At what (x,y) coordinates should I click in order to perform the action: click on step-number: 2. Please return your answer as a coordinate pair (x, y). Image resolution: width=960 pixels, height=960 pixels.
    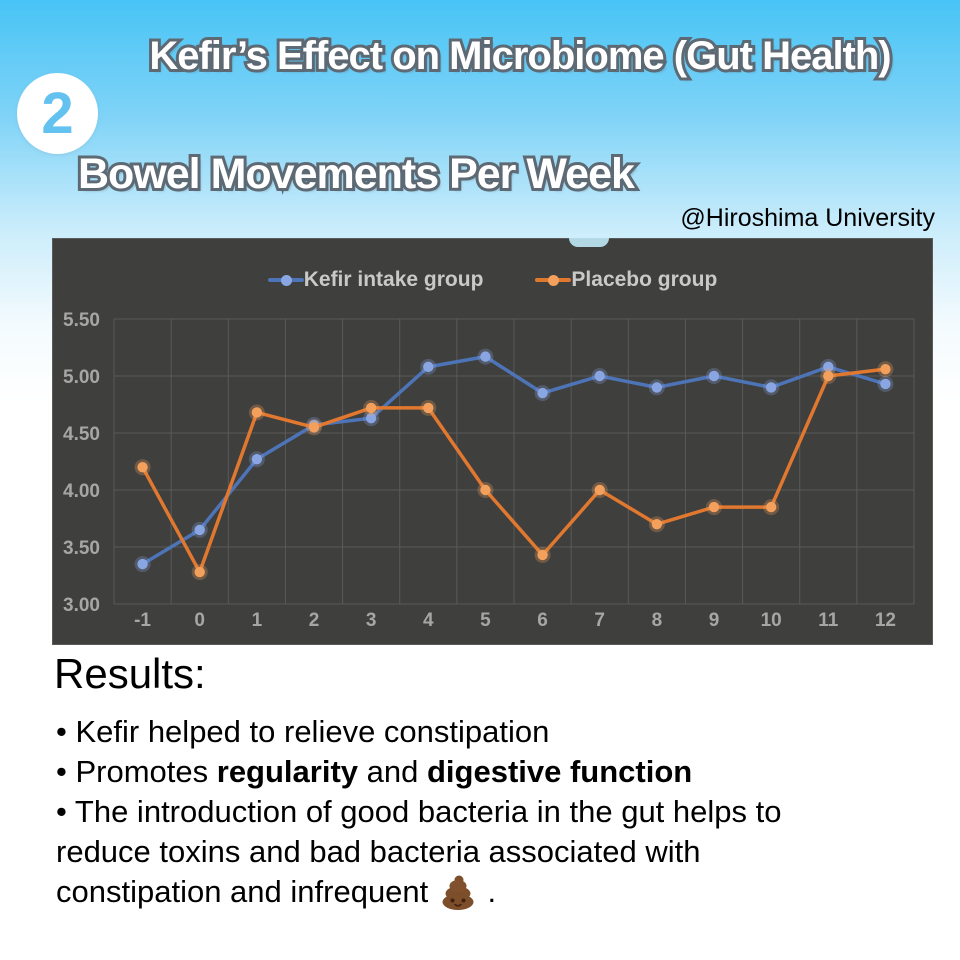
    Looking at the image, I should click on (57, 113).